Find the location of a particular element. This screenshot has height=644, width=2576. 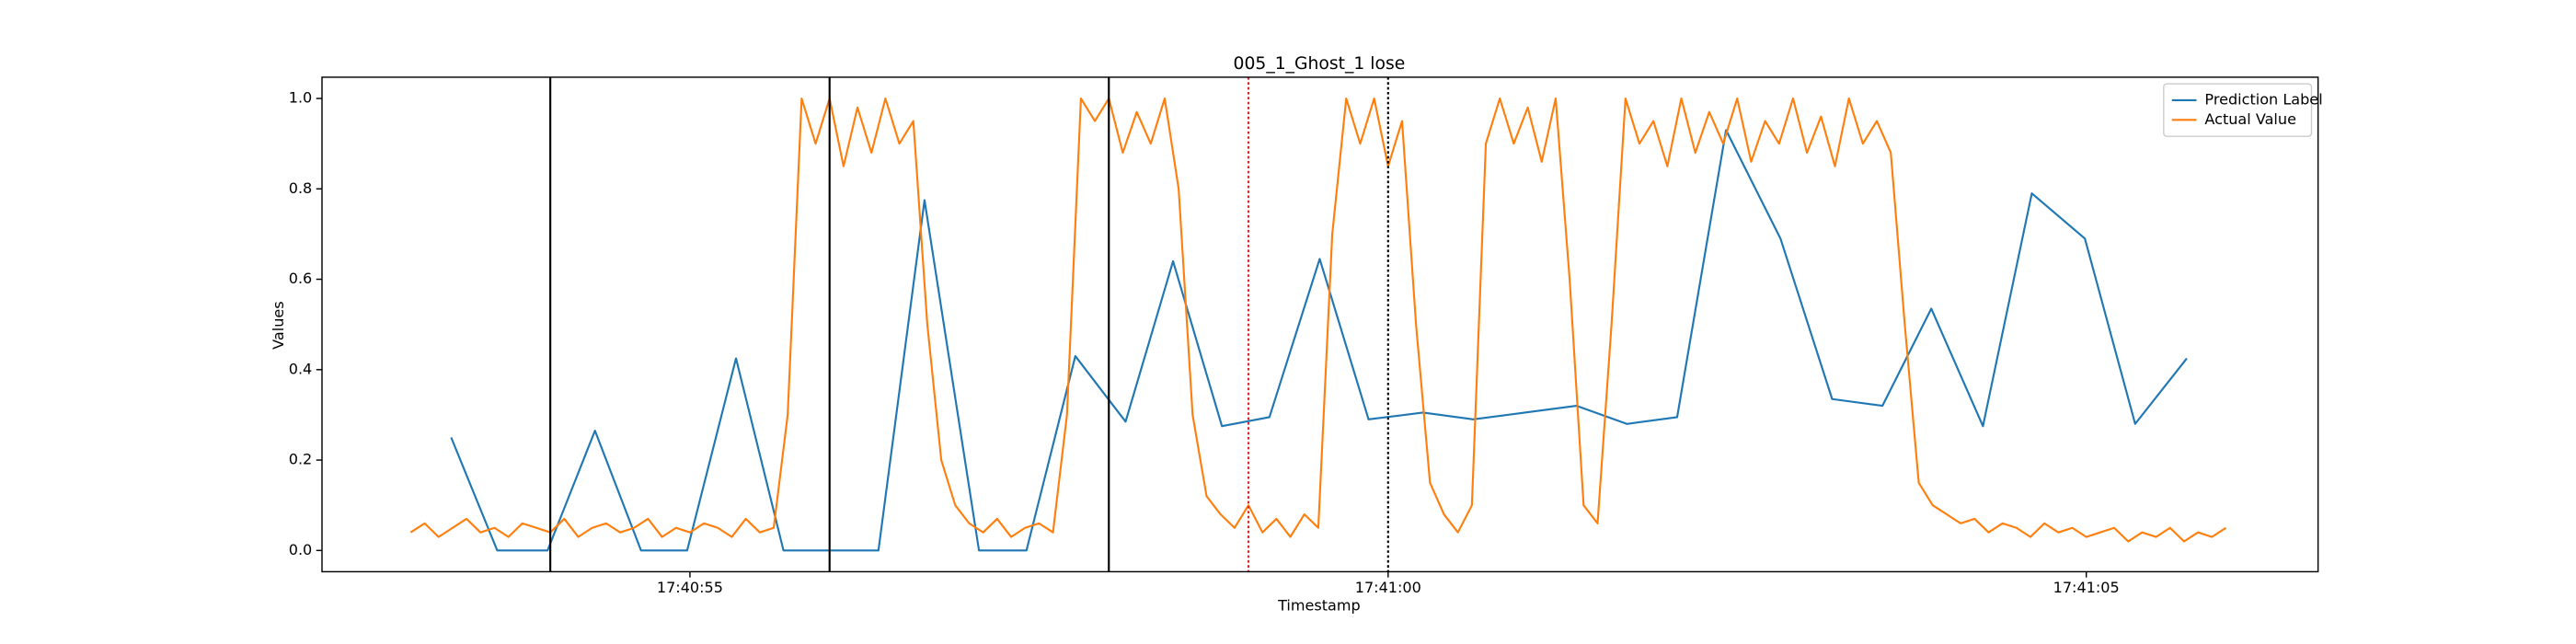

y-tick-label: 0.6 is located at coordinates (301, 278).